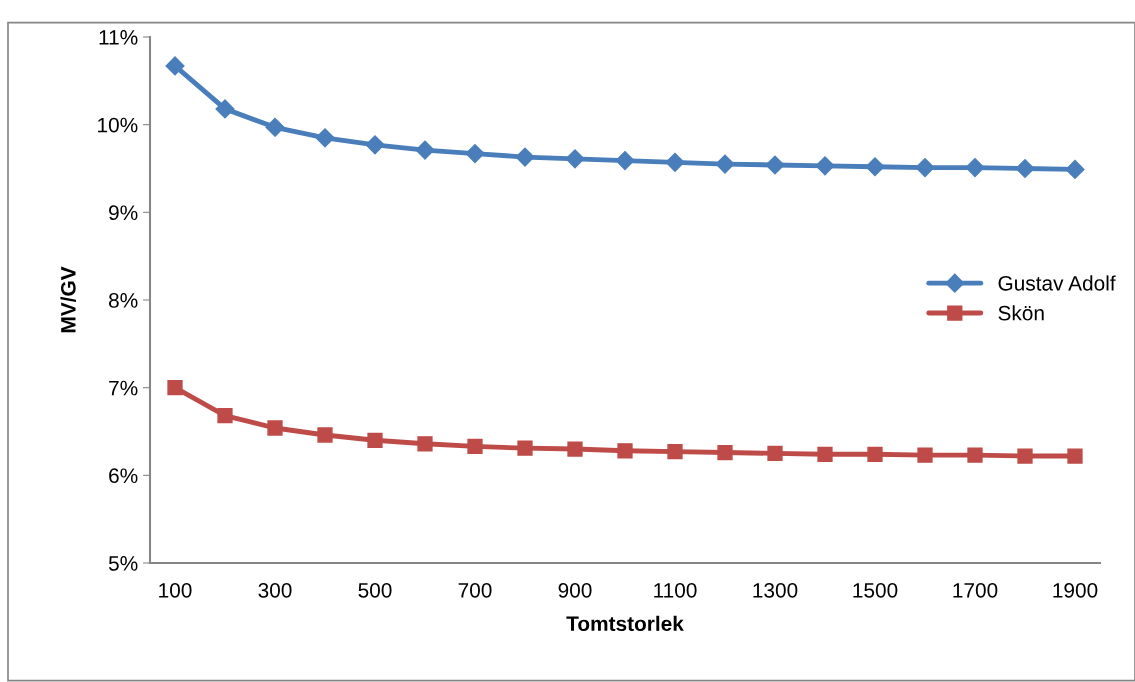 The height and width of the screenshot is (682, 1135). I want to click on x-tick-label: 1700, so click(975, 590).